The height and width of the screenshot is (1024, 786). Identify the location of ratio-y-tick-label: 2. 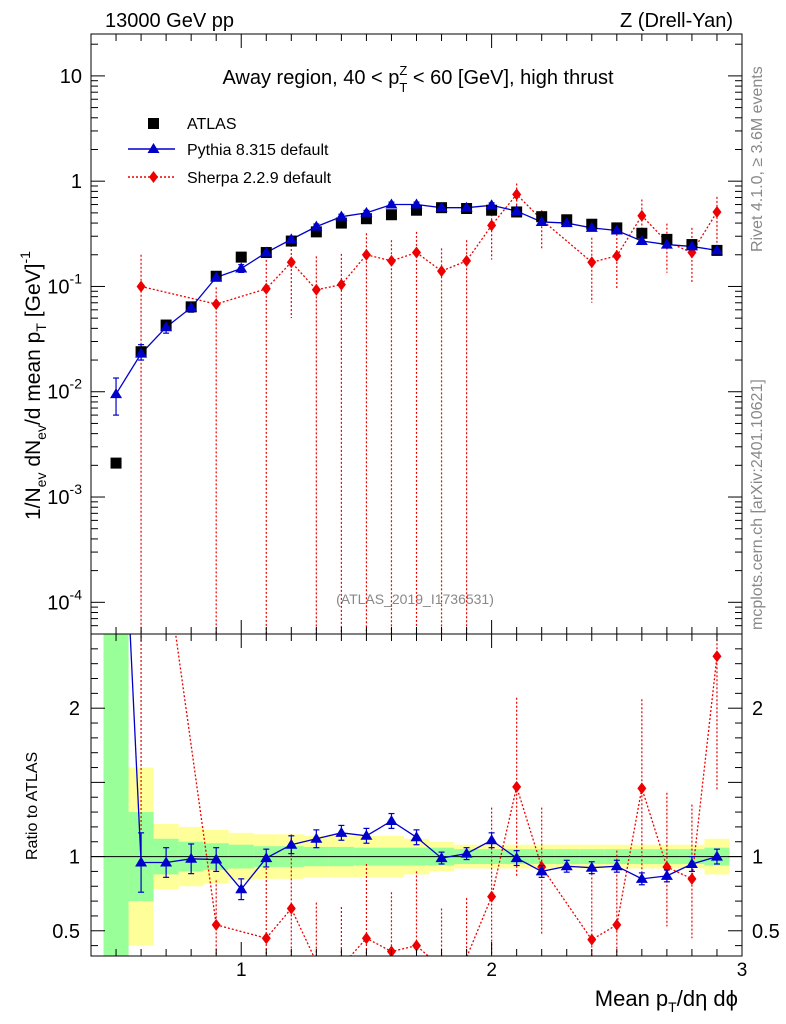
(74, 709).